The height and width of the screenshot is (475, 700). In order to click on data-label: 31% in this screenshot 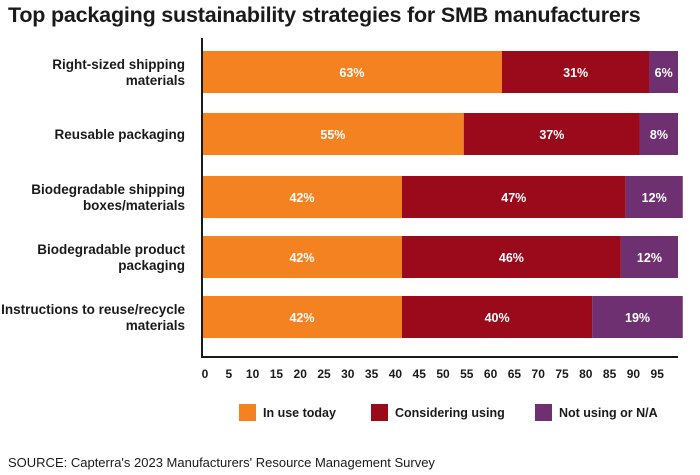, I will do `click(575, 73)`.